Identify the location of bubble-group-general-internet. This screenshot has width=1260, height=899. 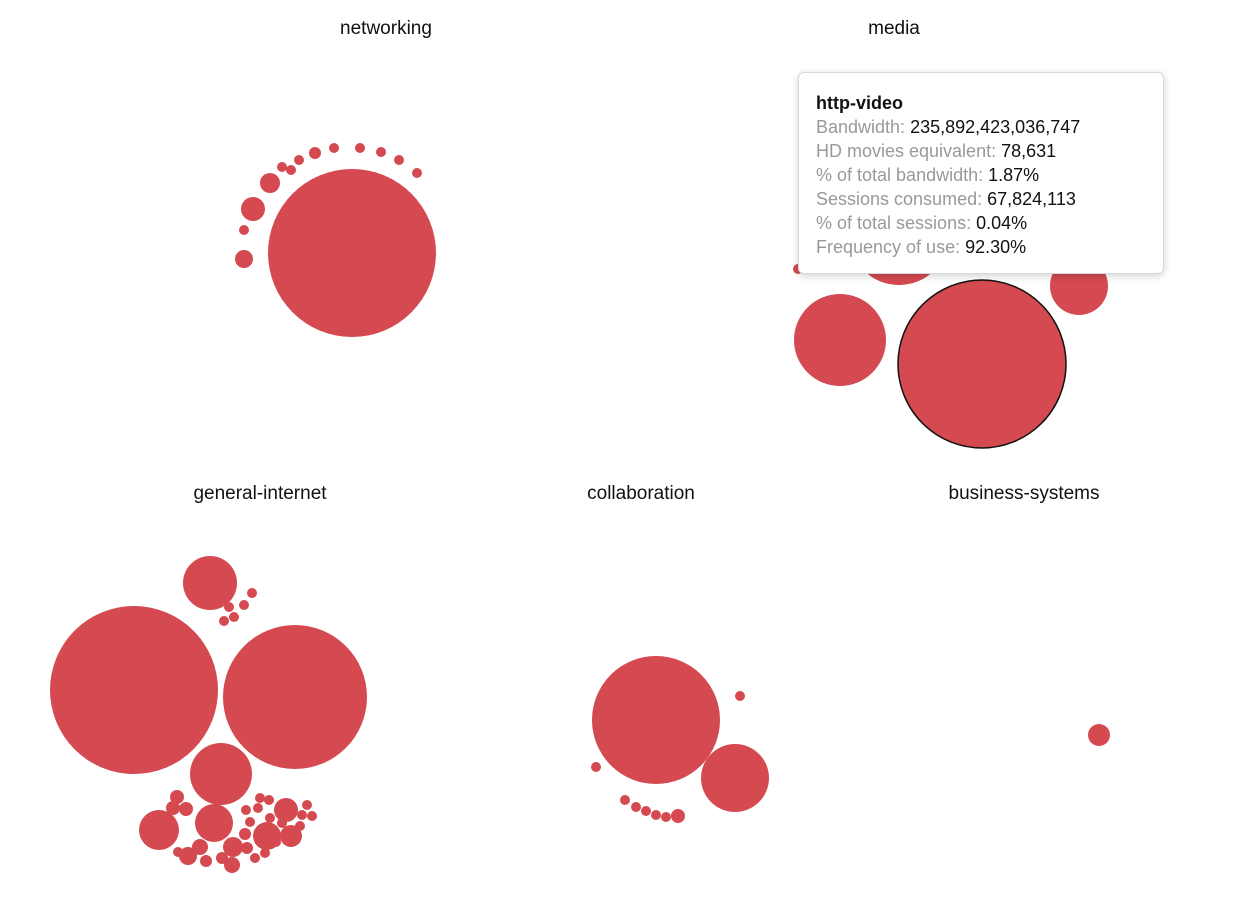
(208, 714).